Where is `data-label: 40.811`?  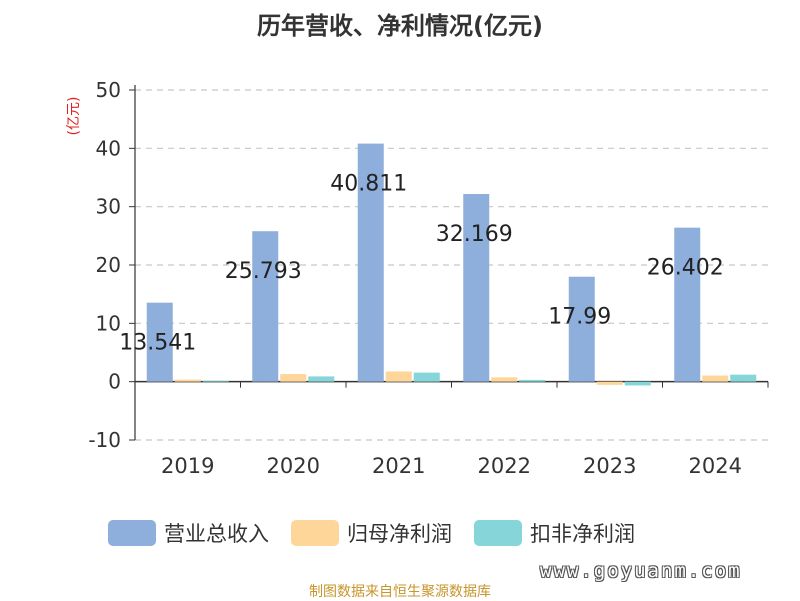
data-label: 40.811 is located at coordinates (368, 184).